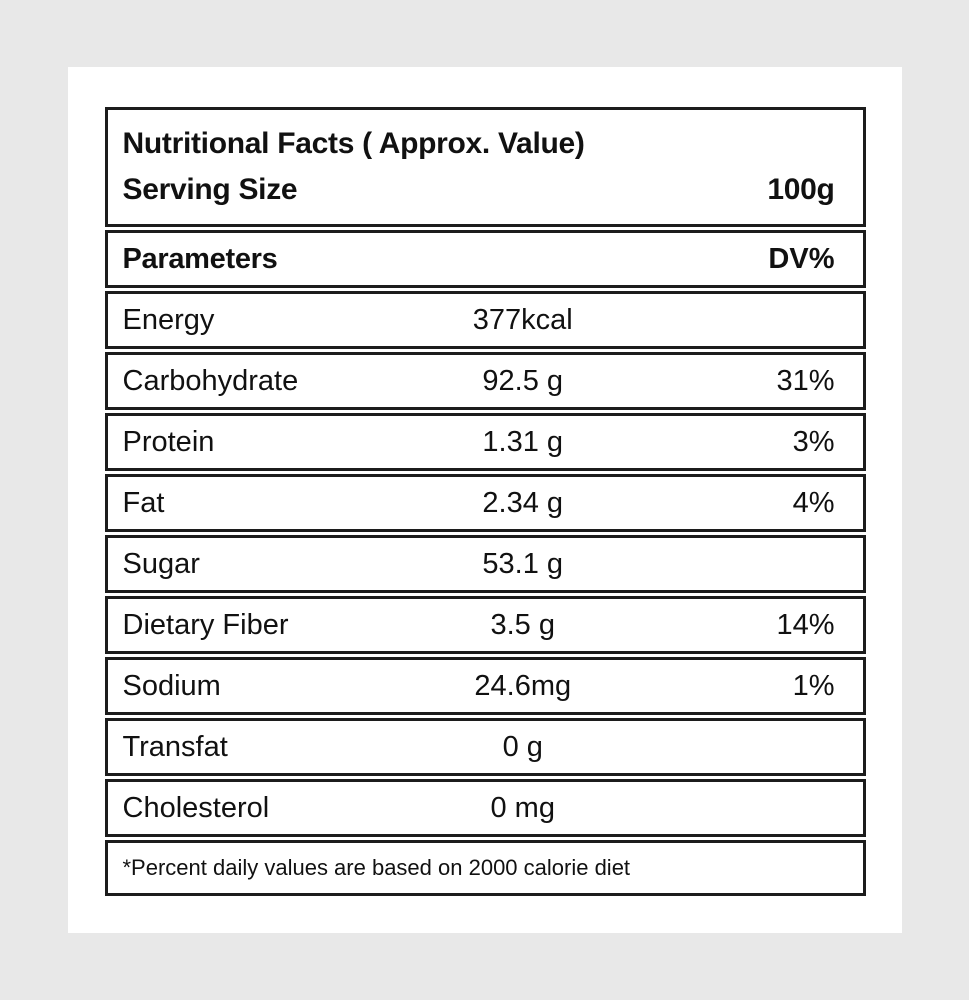 The width and height of the screenshot is (969, 1000). I want to click on table-row-energy: Energy 377kcal, so click(485, 320).